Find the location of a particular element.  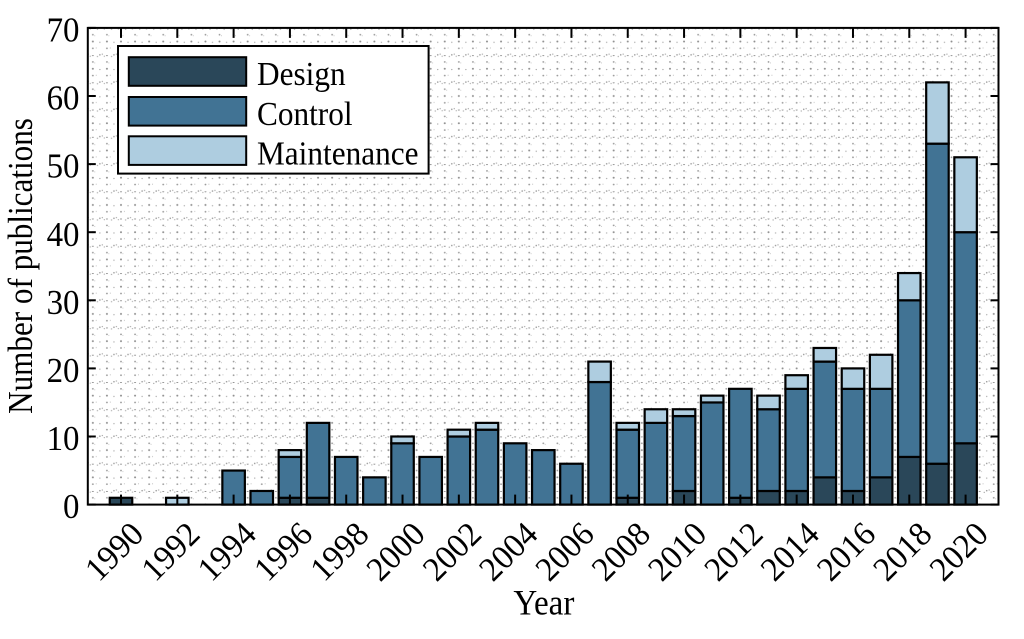

svg-text: 1990 is located at coordinates (114, 551).